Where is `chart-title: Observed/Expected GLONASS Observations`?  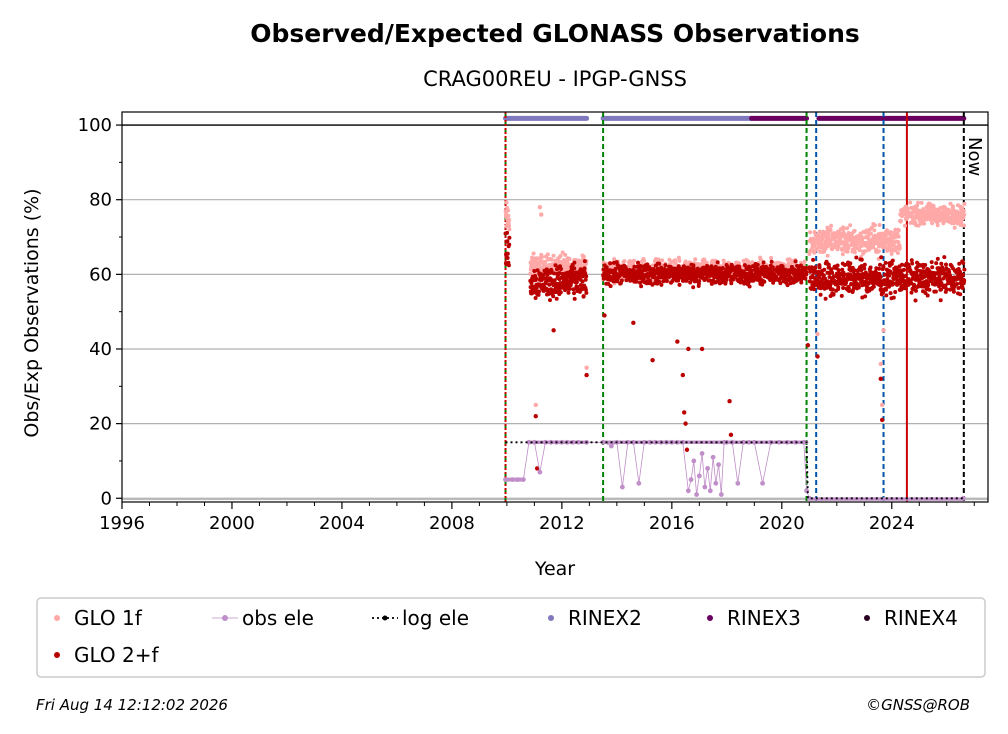
chart-title: Observed/Expected GLONASS Observations is located at coordinates (555, 33).